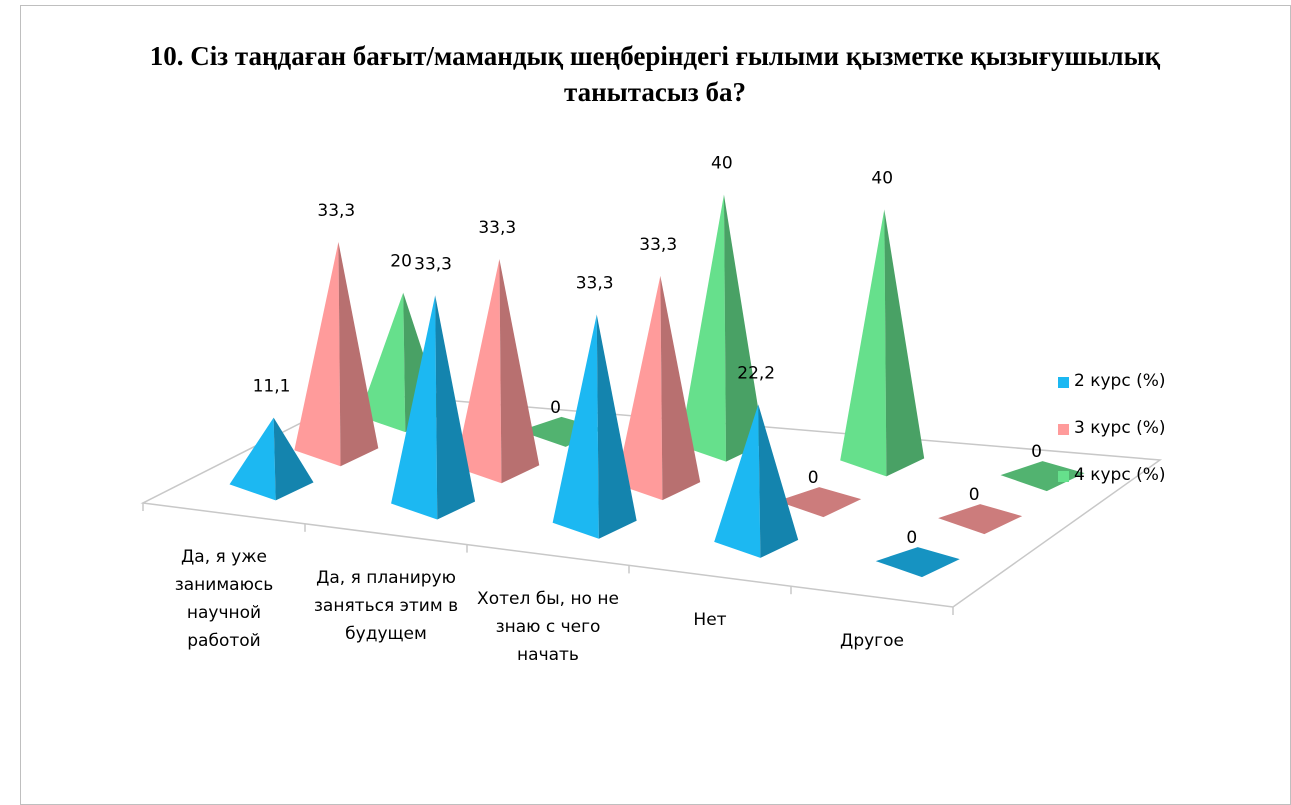  What do you see at coordinates (401, 262) in the screenshot?
I see `data-label: 20` at bounding box center [401, 262].